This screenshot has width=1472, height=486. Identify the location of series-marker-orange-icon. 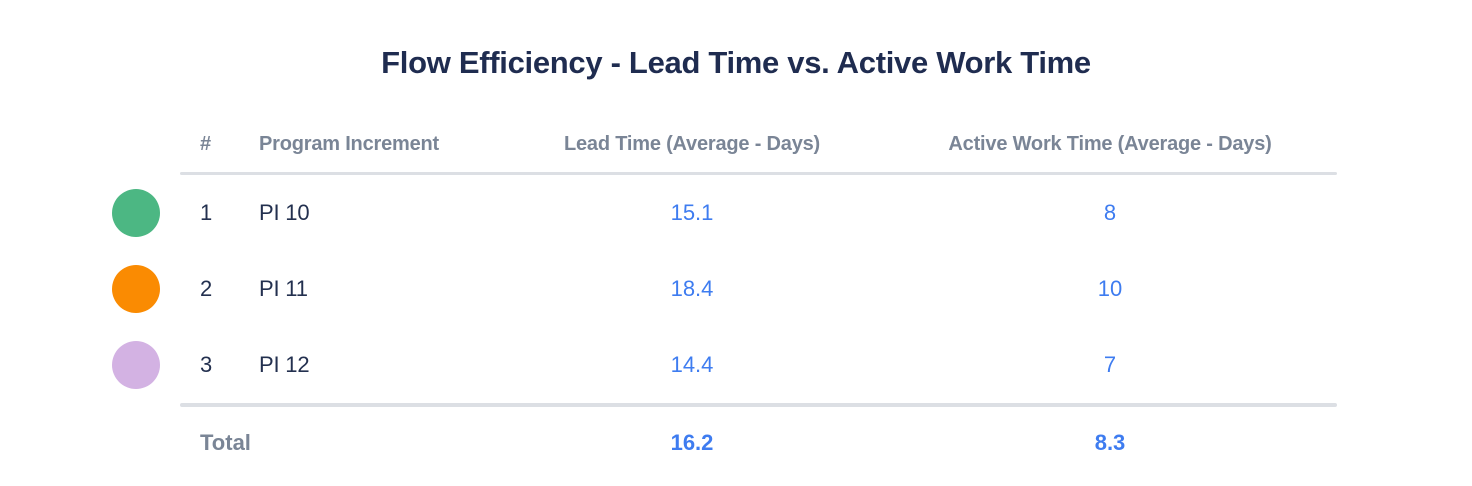
(136, 289).